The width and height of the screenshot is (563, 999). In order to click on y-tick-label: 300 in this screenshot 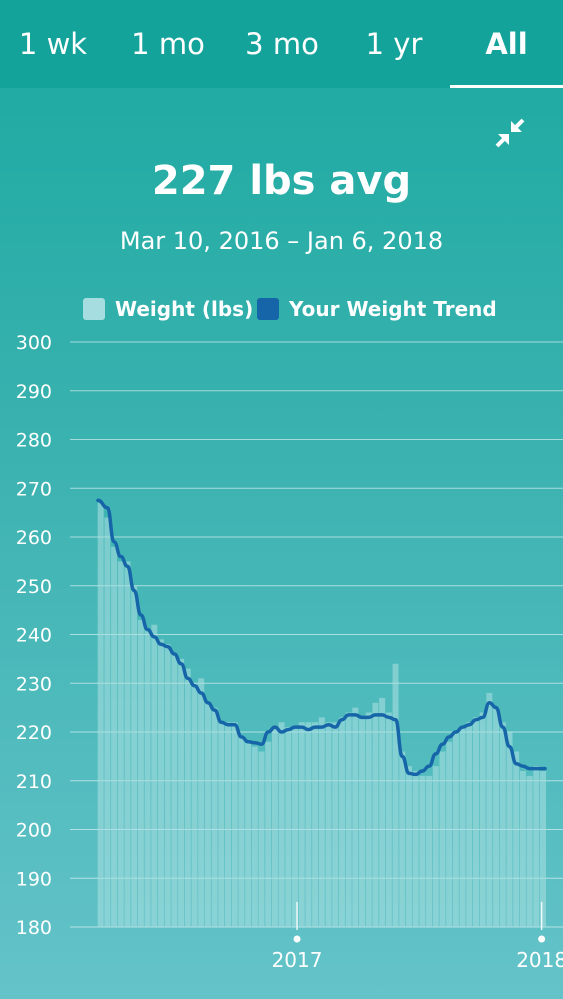, I will do `click(34, 343)`.